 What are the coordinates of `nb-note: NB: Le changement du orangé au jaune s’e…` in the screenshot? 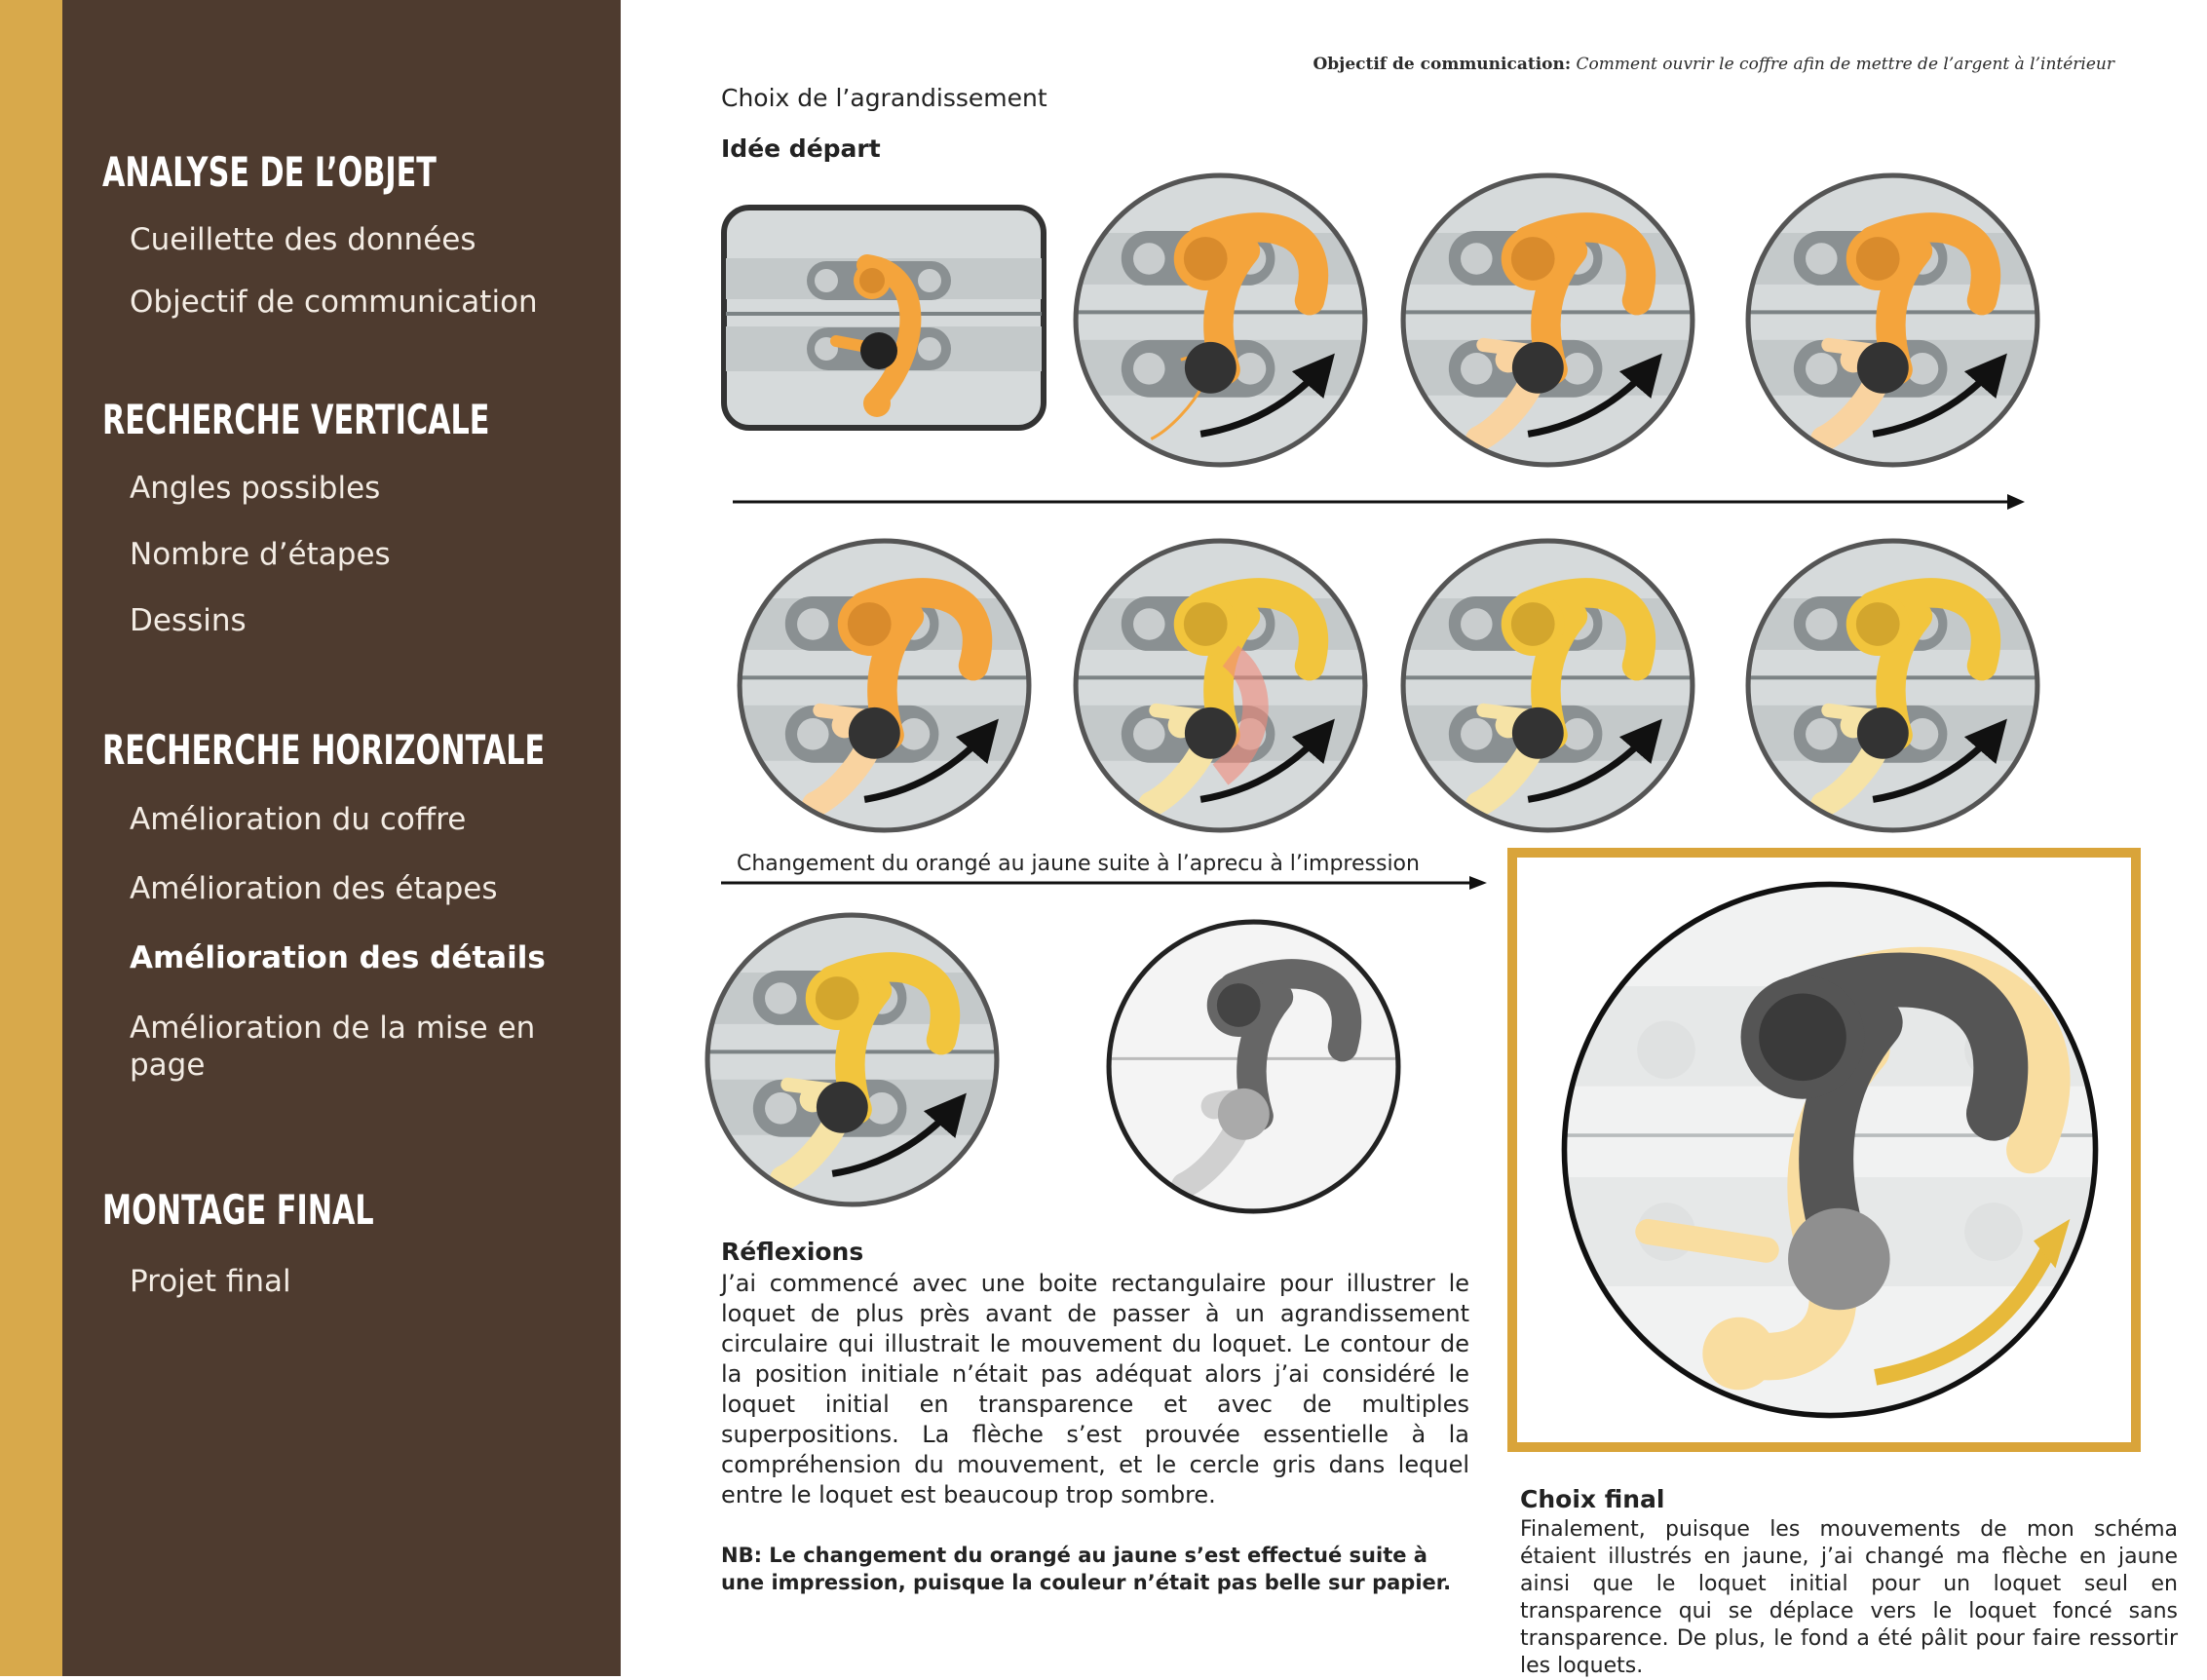 It's located at (1087, 1569).